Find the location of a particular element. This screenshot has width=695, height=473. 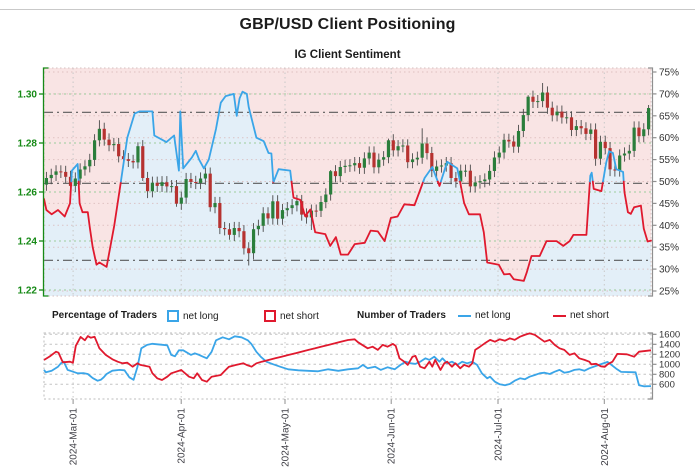

net-short-square-icon is located at coordinates (270, 316).